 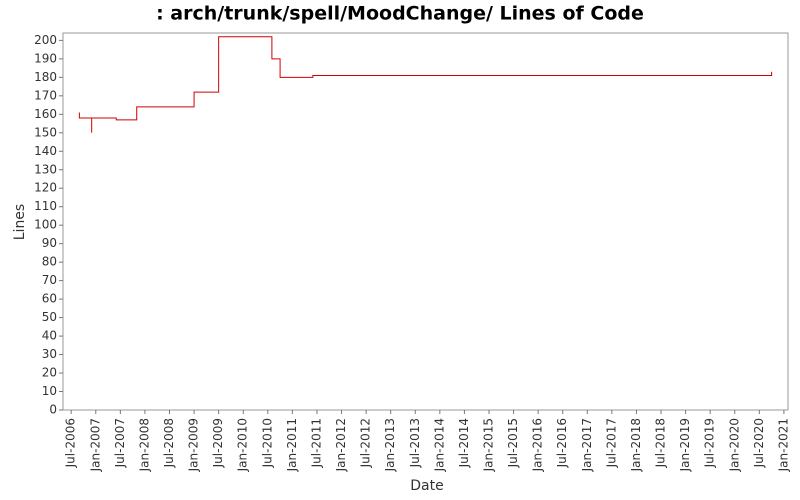 I want to click on y-tick-label: 130, so click(x=45, y=169).